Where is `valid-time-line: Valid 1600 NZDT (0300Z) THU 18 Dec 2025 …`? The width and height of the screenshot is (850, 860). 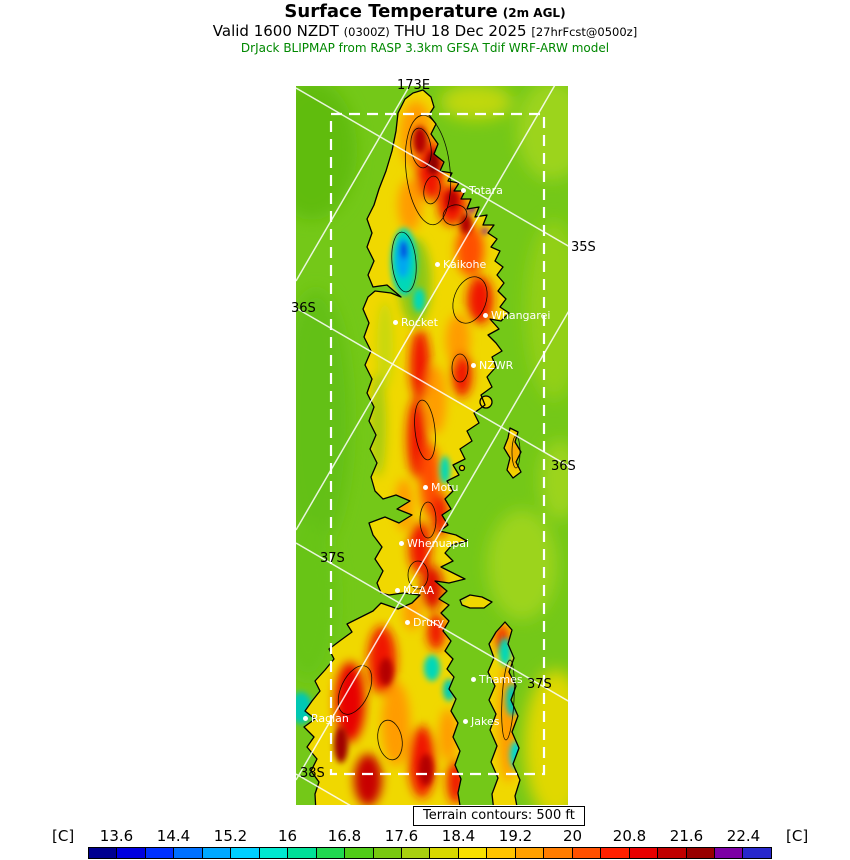 valid-time-line: Valid 1600 NZDT (0300Z) THU 18 Dec 2025 … is located at coordinates (425, 31).